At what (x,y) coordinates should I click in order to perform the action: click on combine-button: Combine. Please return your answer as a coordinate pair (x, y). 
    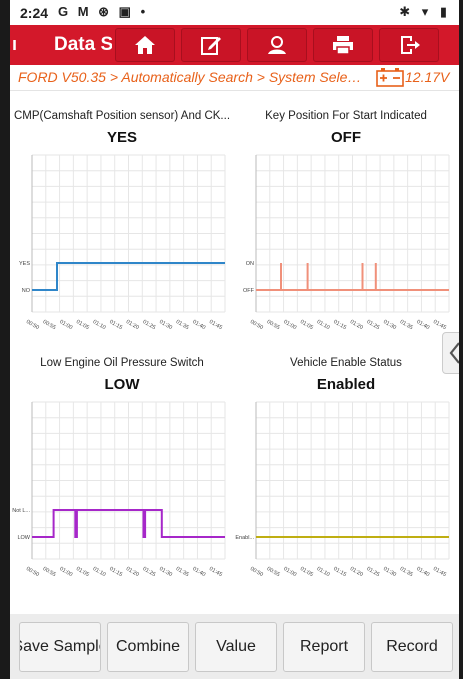
    Looking at the image, I should click on (148, 647).